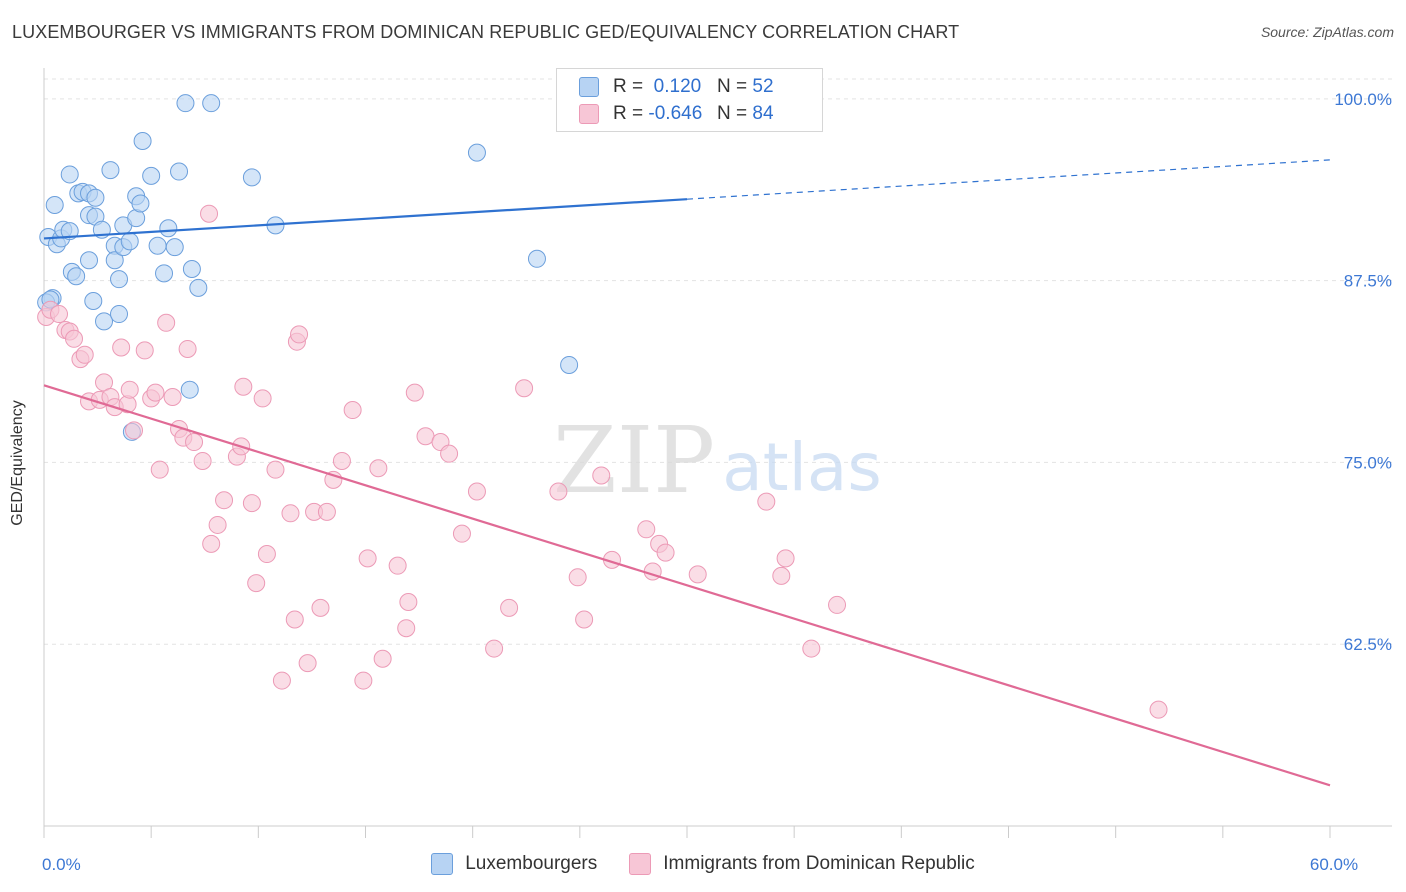 The height and width of the screenshot is (892, 1406). I want to click on legend-r-label: R =, so click(628, 113).